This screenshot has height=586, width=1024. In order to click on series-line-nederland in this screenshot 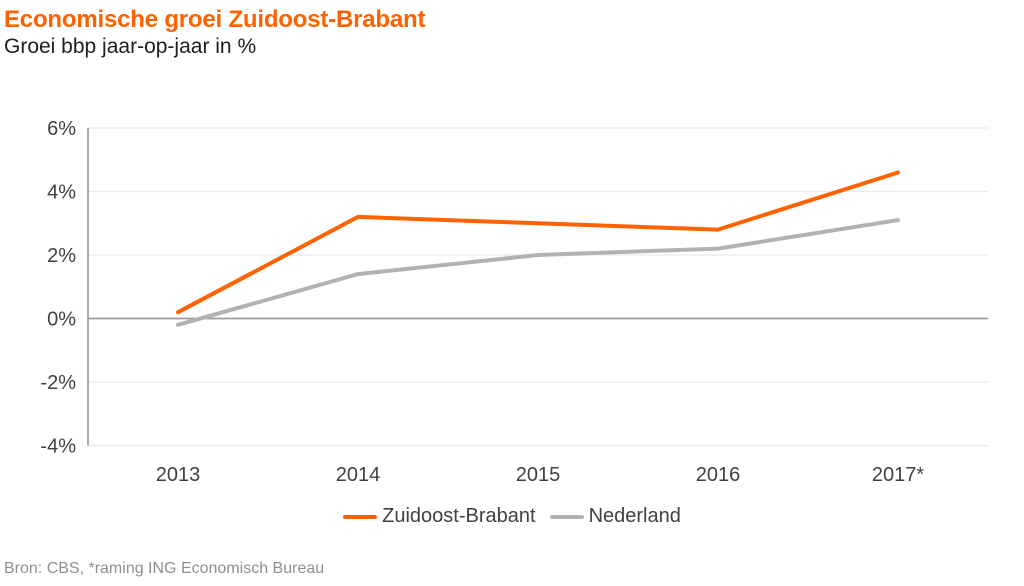, I will do `click(538, 272)`.